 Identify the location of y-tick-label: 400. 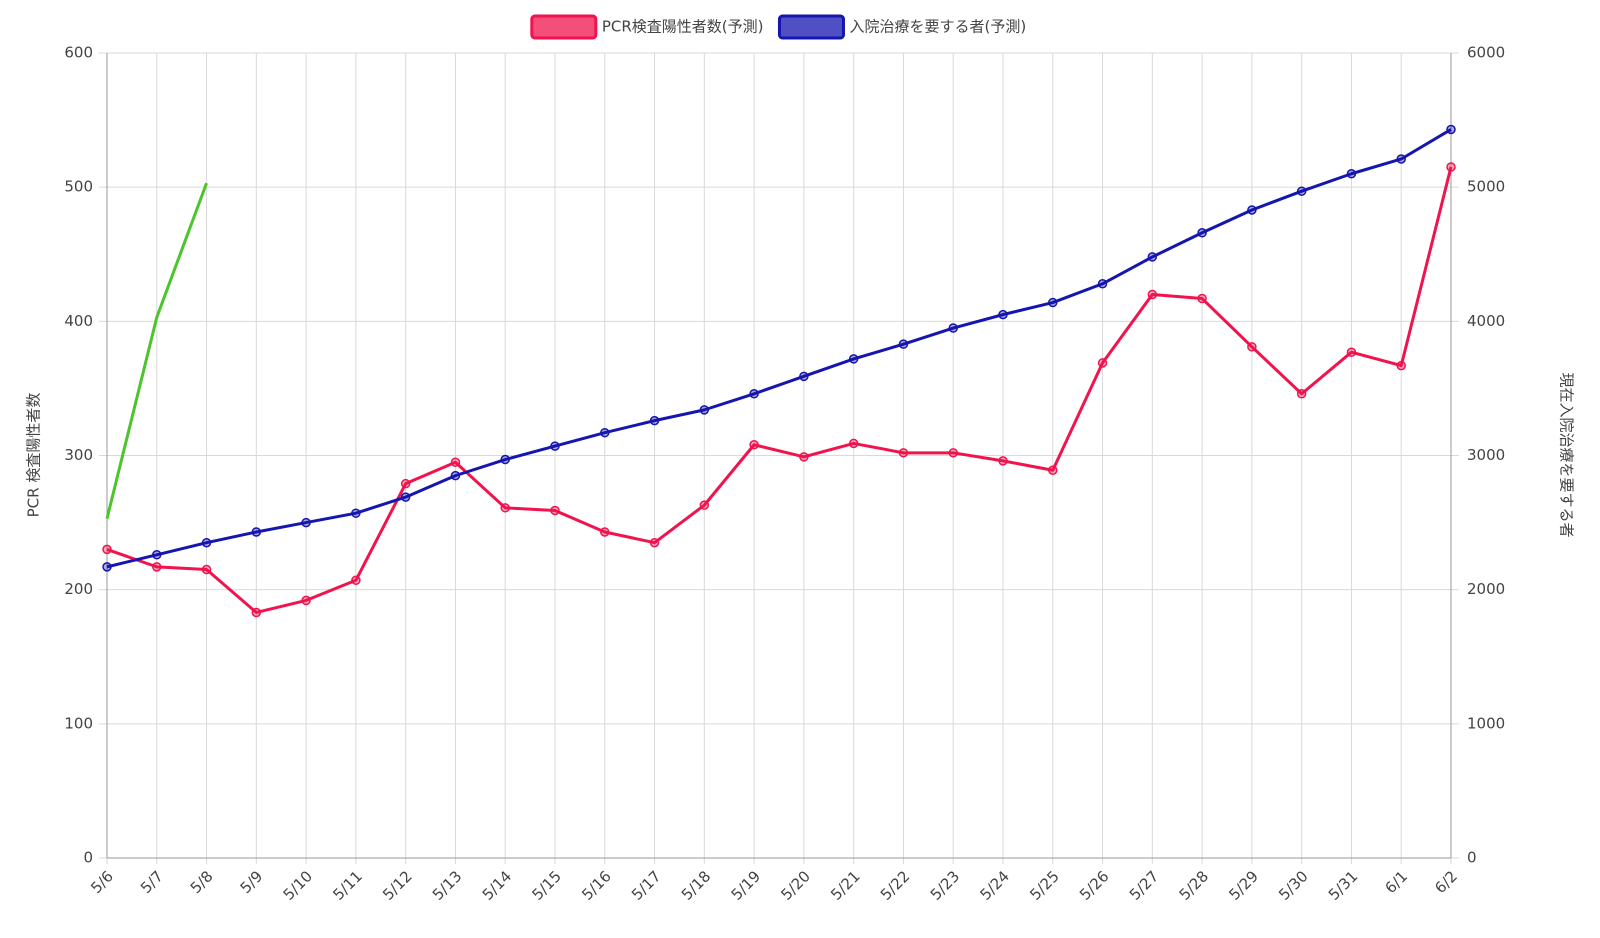
(78, 321).